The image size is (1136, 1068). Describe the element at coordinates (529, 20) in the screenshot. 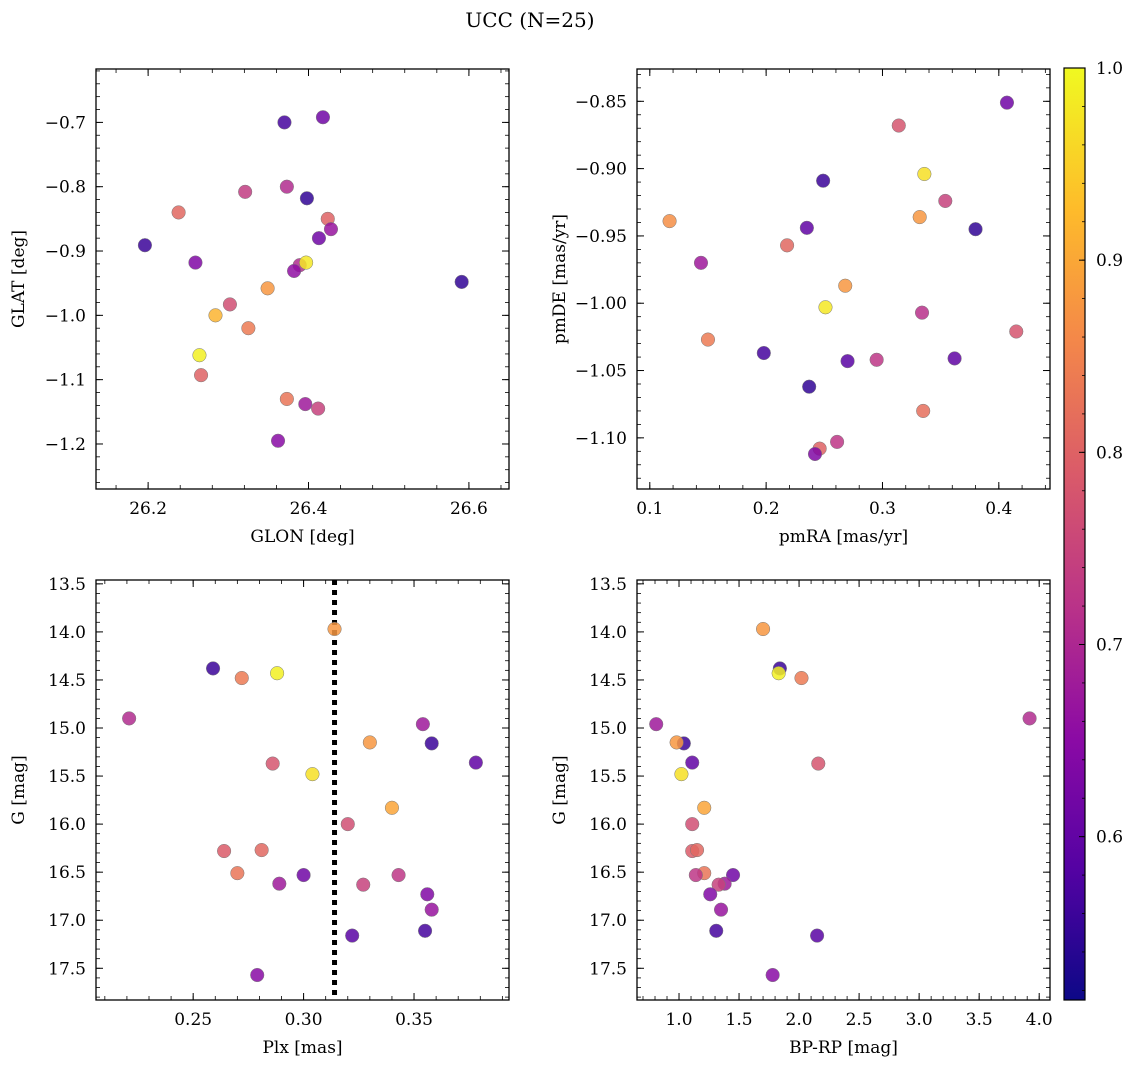

I see `figure-title: UCC (N=25)` at that location.